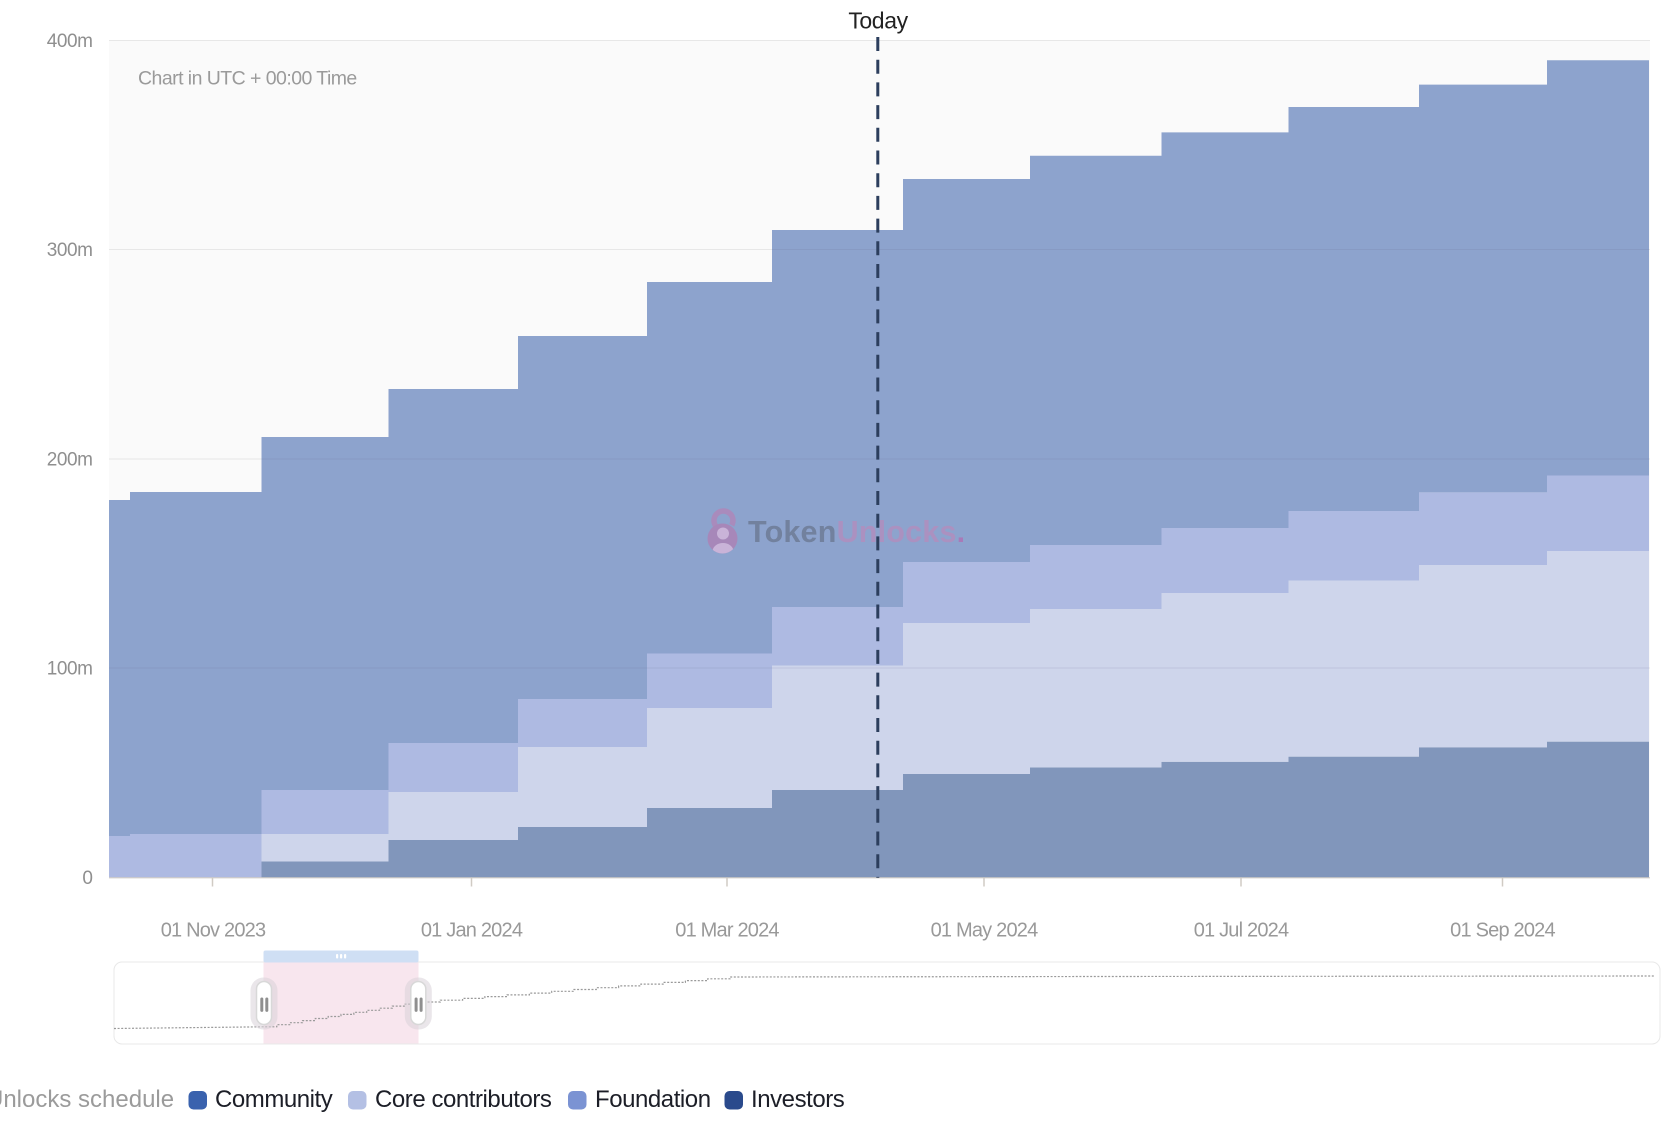 This screenshot has width=1679, height=1121. What do you see at coordinates (985, 931) in the screenshot?
I see `svg-text: 01 May 2024` at bounding box center [985, 931].